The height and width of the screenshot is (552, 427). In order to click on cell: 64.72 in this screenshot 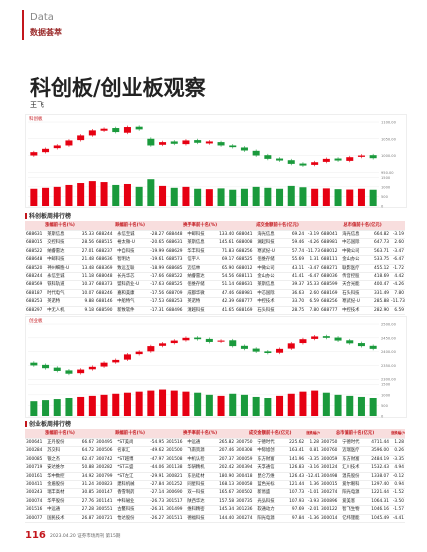, I will do `click(85, 451)`.